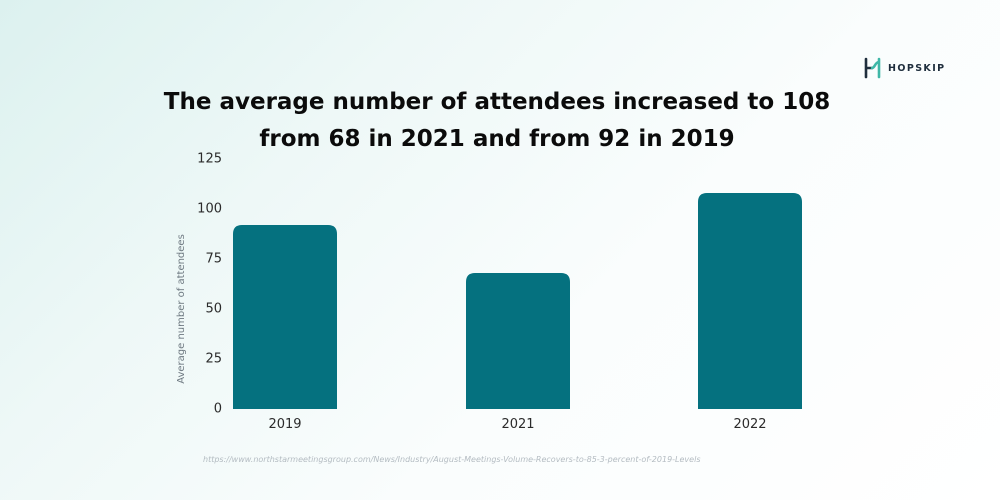 The width and height of the screenshot is (1000, 500). What do you see at coordinates (497, 139) in the screenshot?
I see `chart-title-line-2: from 68 in 2021 and from 92 in 2019` at bounding box center [497, 139].